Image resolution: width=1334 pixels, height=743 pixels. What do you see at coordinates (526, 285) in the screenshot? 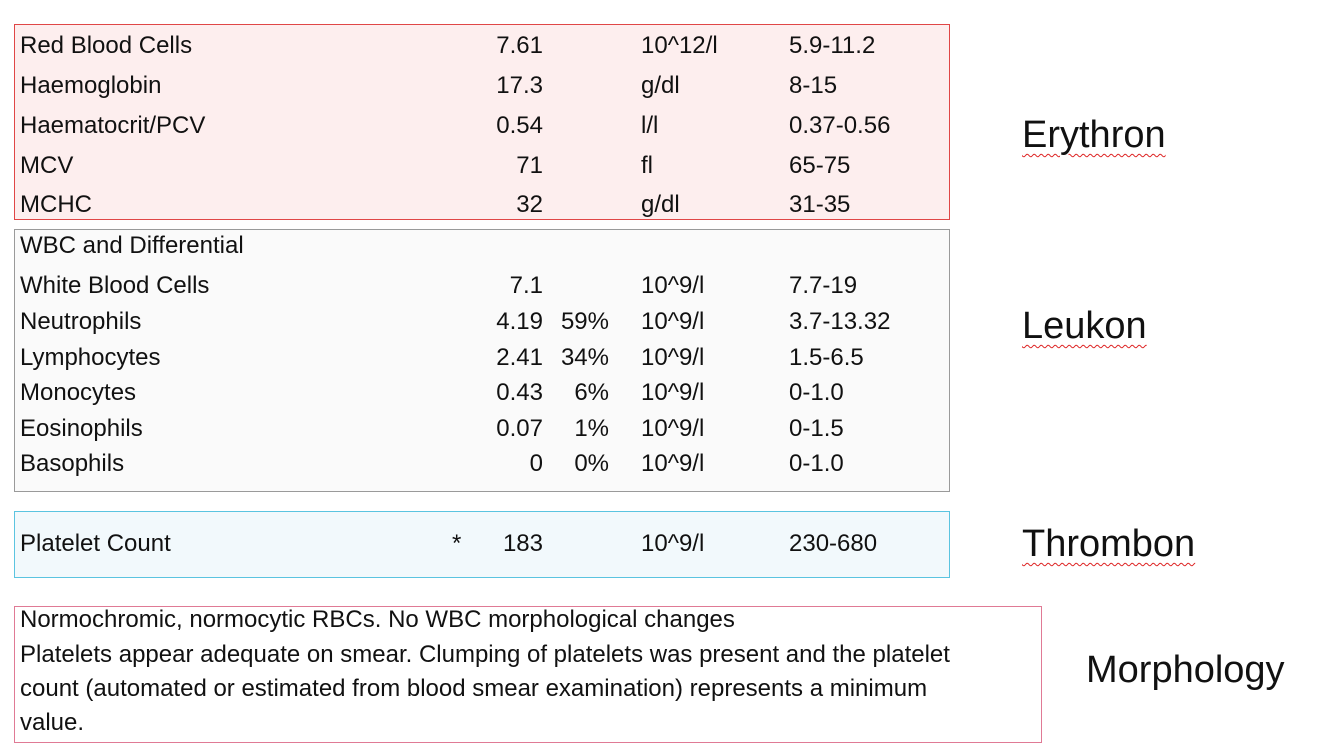
I see `row-value: 7.1` at bounding box center [526, 285].